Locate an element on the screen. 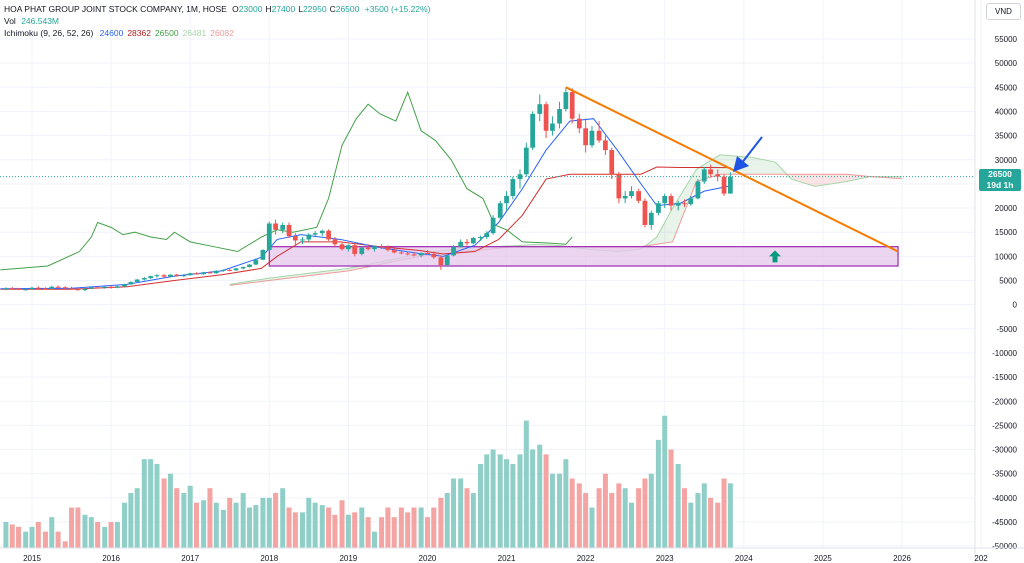 The height and width of the screenshot is (563, 1024). ohlc-o: O23000 is located at coordinates (247, 9).